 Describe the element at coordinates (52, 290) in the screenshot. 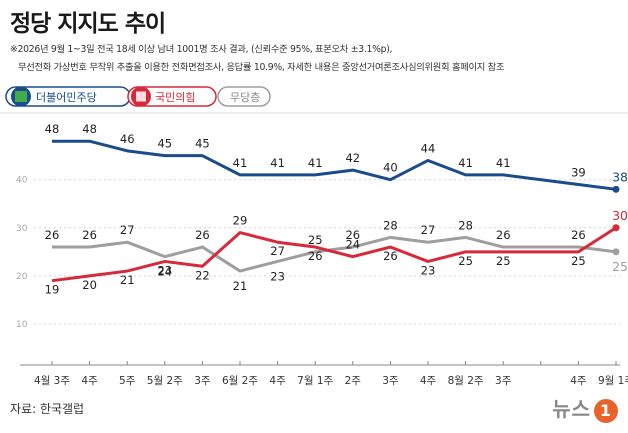

I see `data-label: 19` at that location.